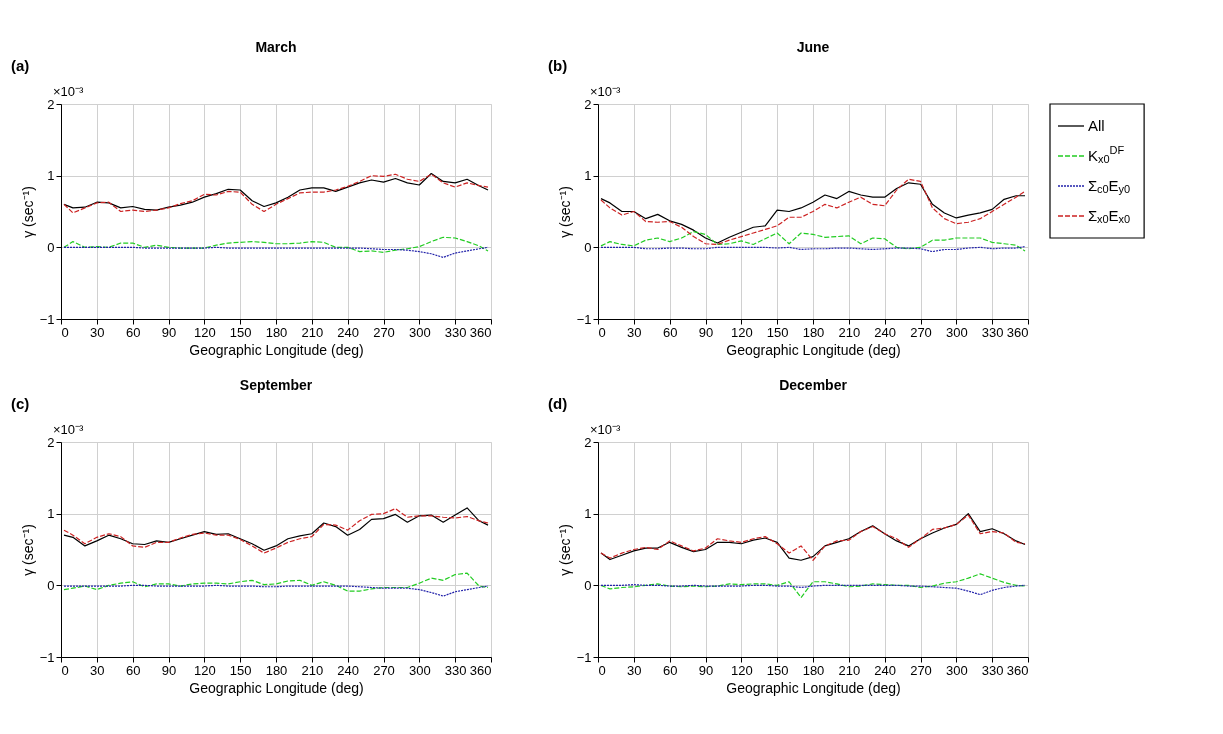 Image resolution: width=1223 pixels, height=734 pixels. Describe the element at coordinates (276, 385) in the screenshot. I see `chart-title: September` at that location.